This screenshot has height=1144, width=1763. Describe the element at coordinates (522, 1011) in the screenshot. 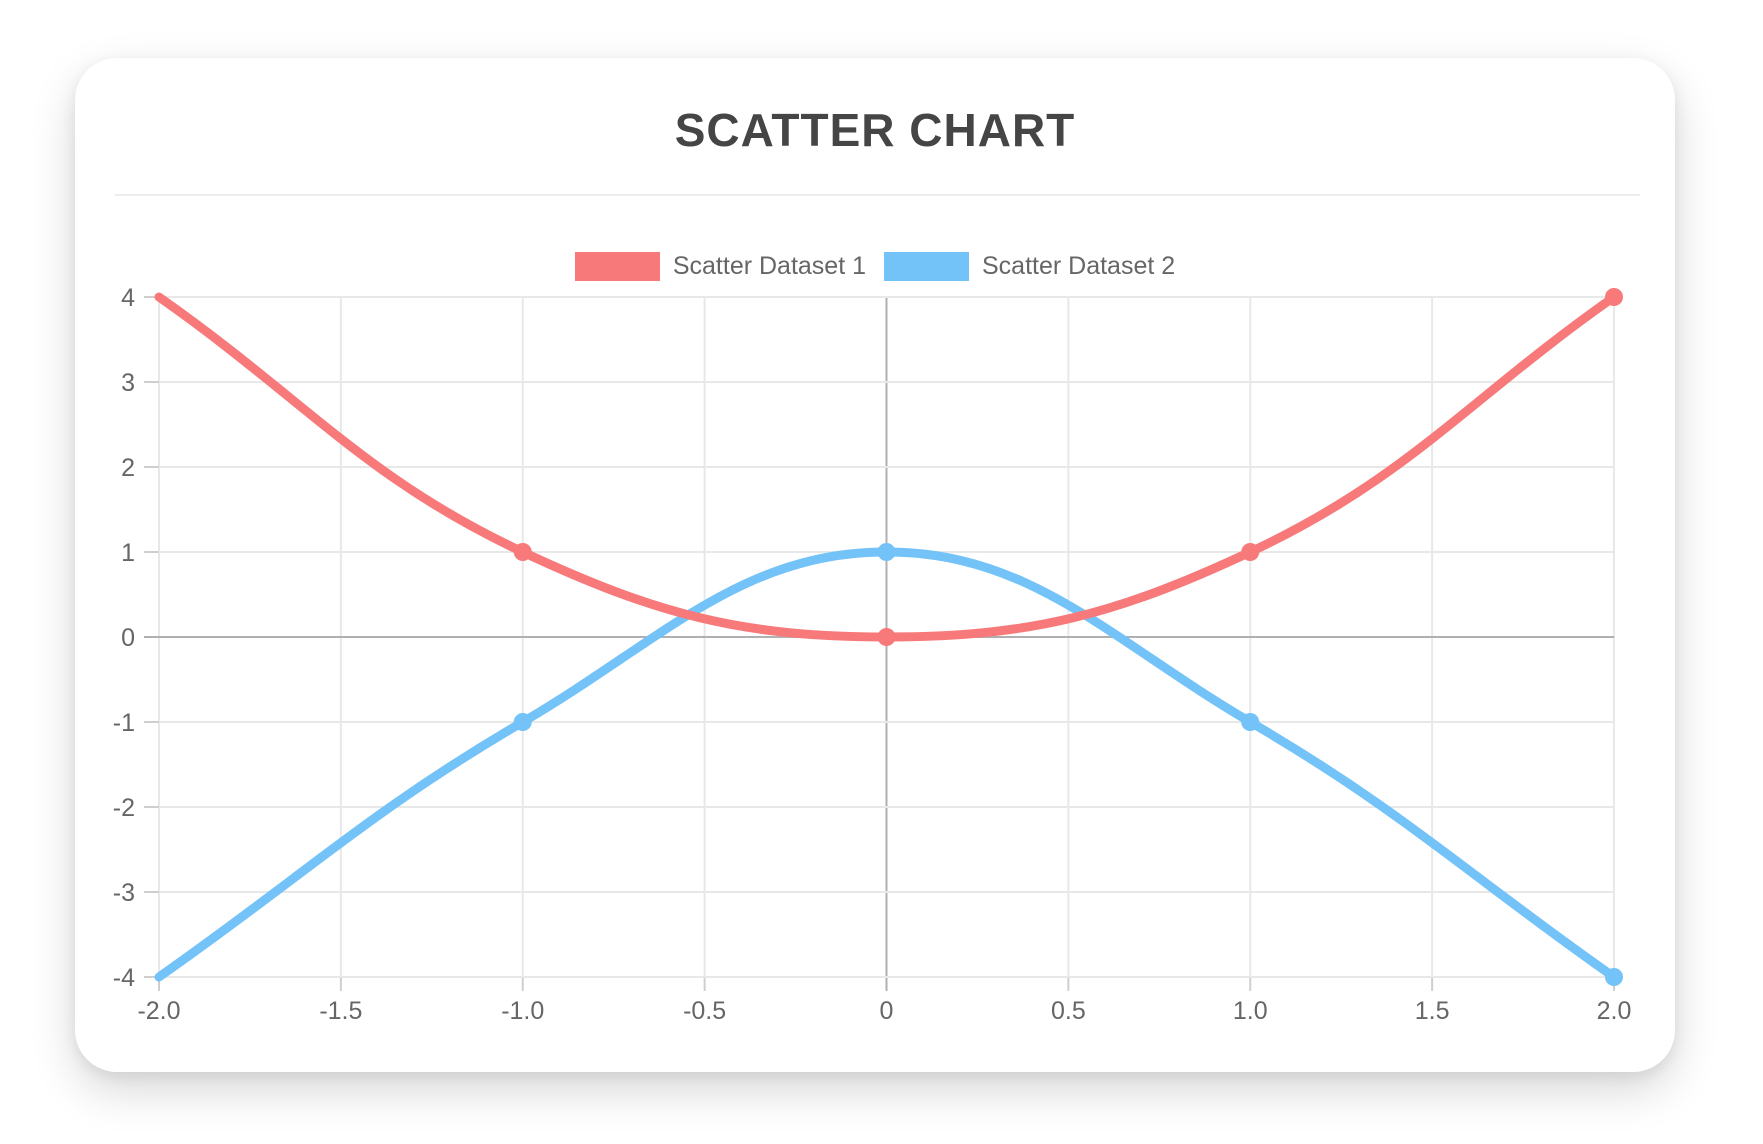

I see `x-tick-label: -1.0` at that location.